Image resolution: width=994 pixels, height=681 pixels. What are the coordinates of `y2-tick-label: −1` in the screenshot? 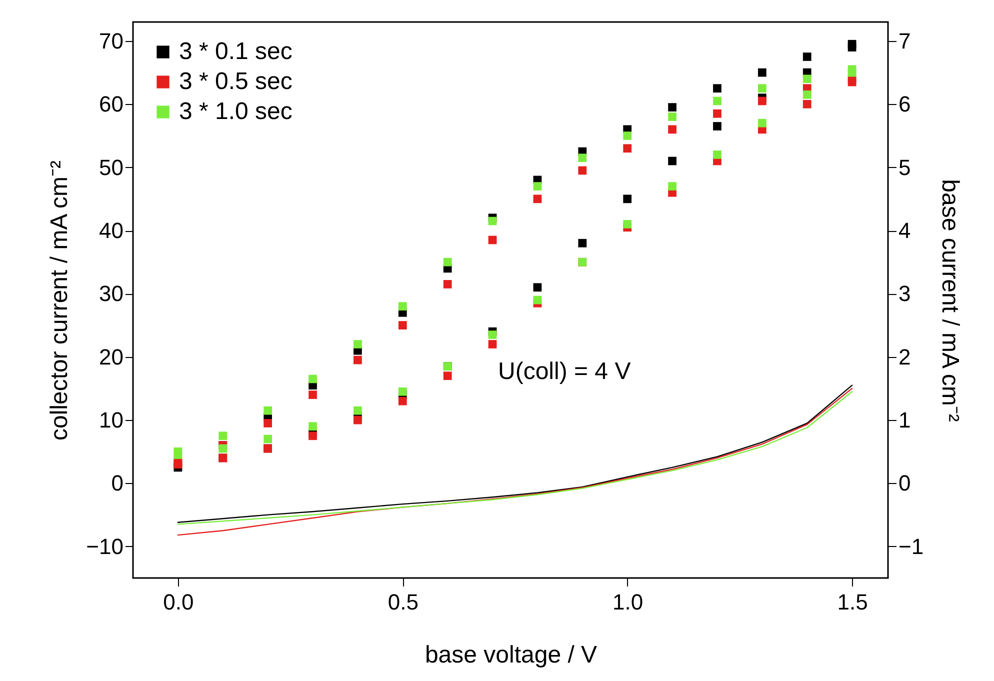 It's located at (911, 546).